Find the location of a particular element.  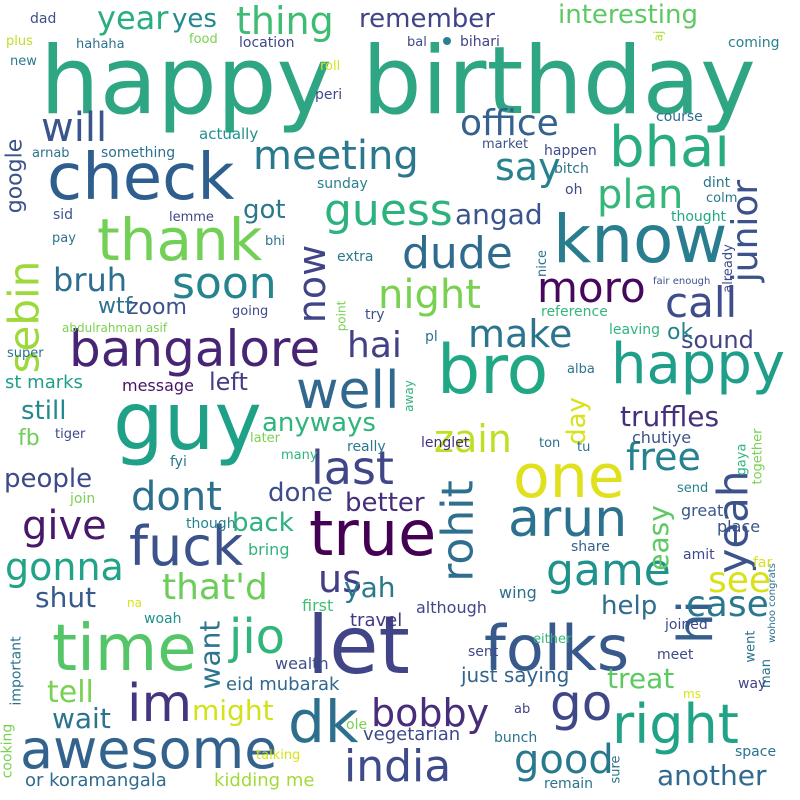

word-tell: tell is located at coordinates (70, 692).